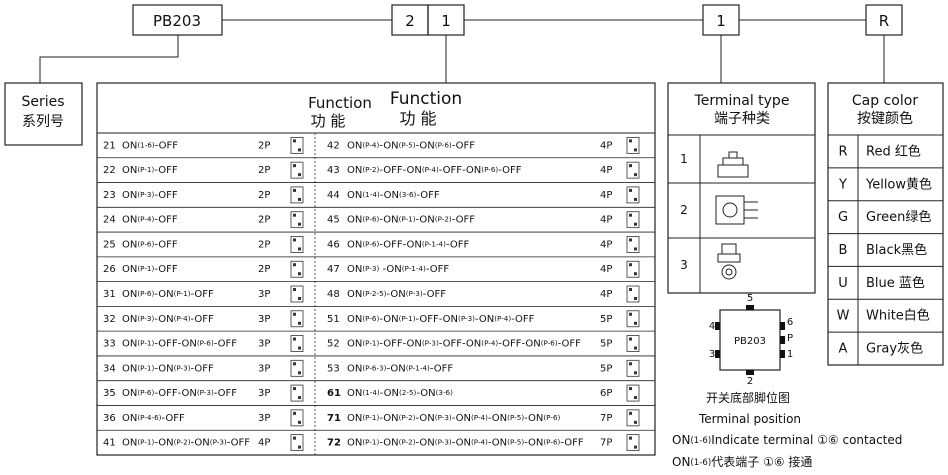 This screenshot has width=948, height=475. What do you see at coordinates (885, 118) in the screenshot?
I see `cap-color-title: 按键颜色` at bounding box center [885, 118].